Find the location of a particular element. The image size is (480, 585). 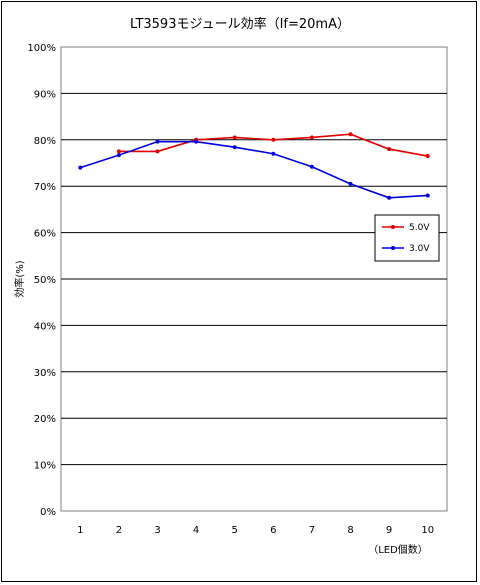

series-lines is located at coordinates (254, 166).